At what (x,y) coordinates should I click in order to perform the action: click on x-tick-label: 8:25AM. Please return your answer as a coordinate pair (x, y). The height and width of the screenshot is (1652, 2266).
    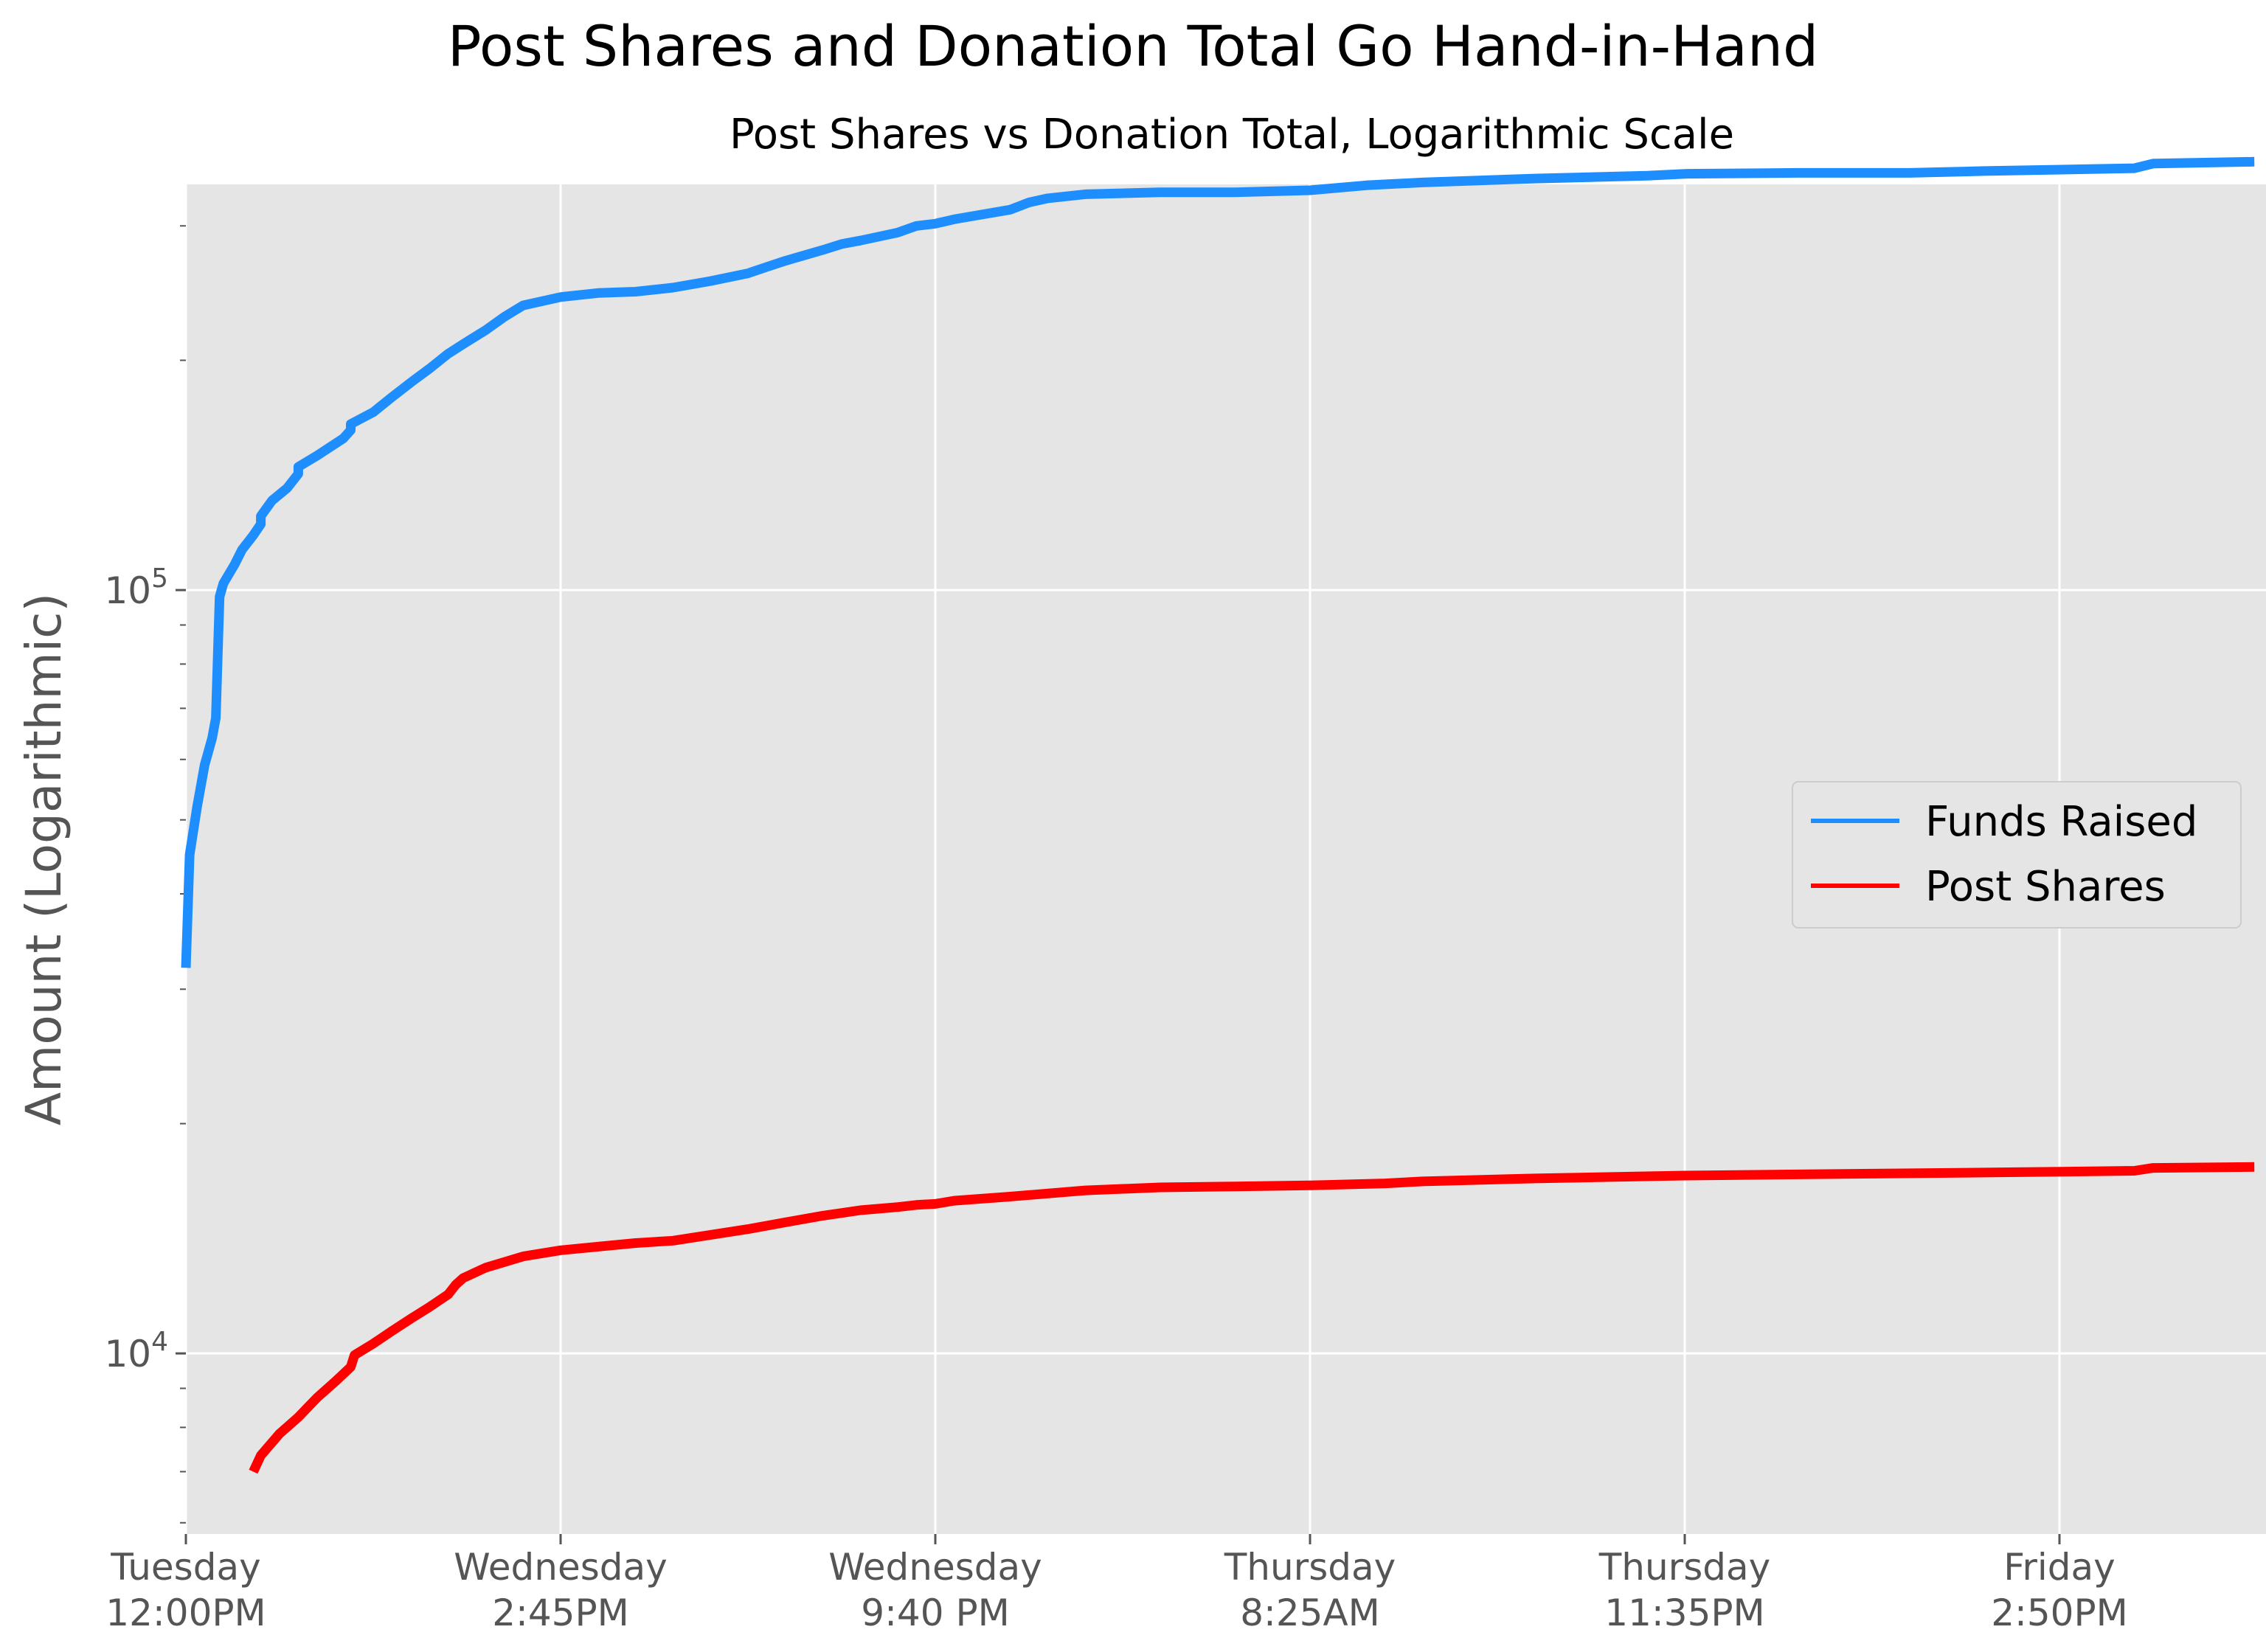
    Looking at the image, I should click on (1310, 1613).